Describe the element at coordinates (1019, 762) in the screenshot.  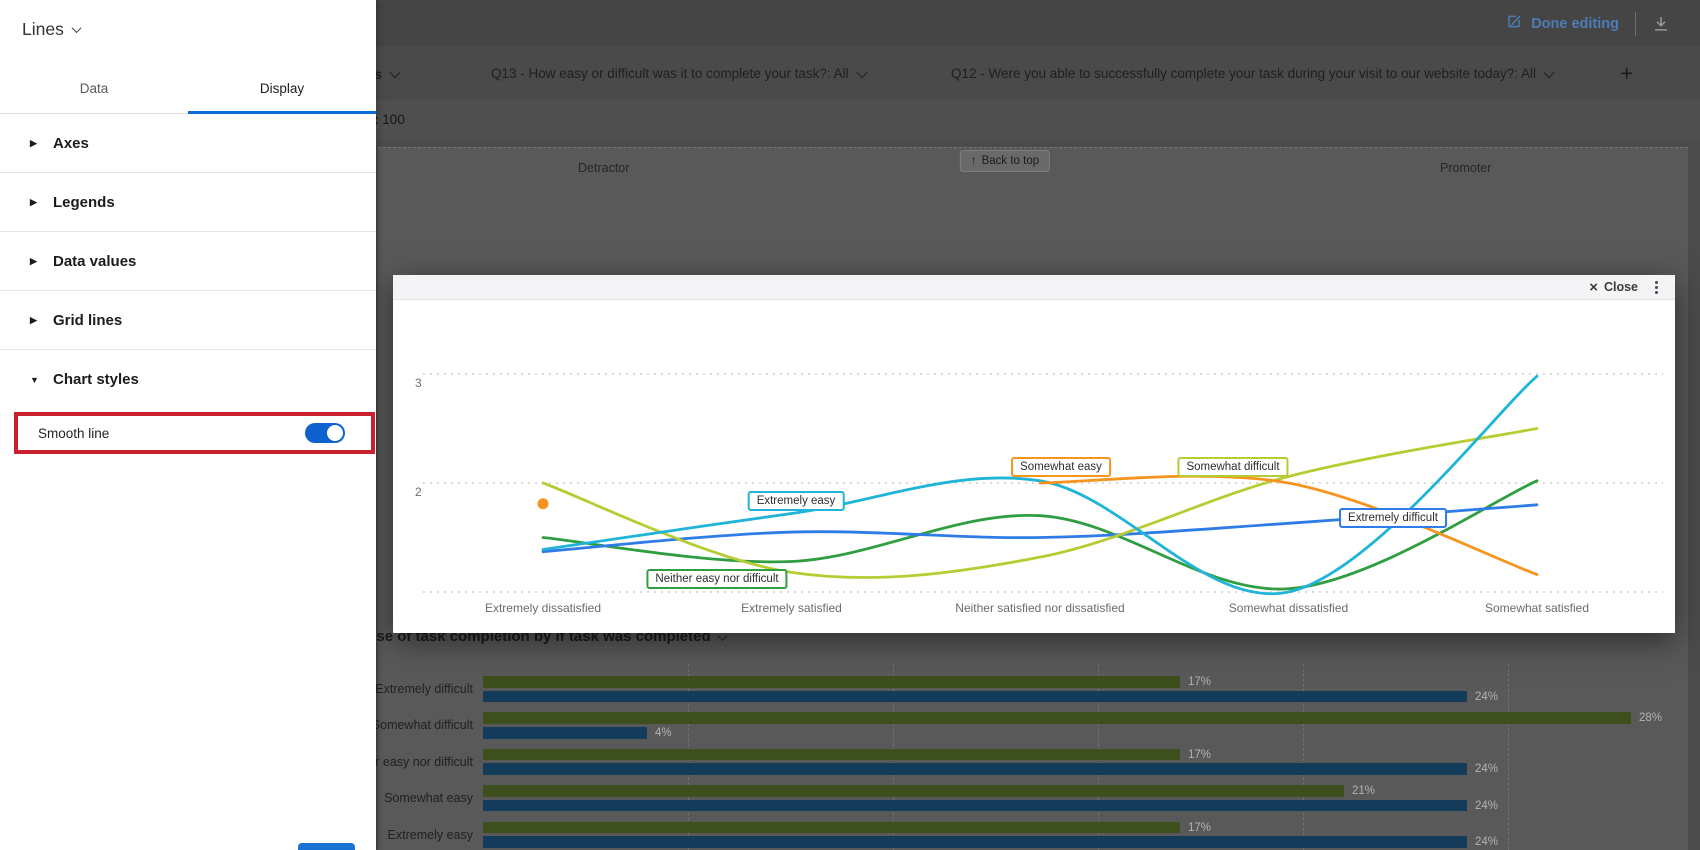
I see `bar-row: Neither easy nor difficult 17% 24%` at that location.